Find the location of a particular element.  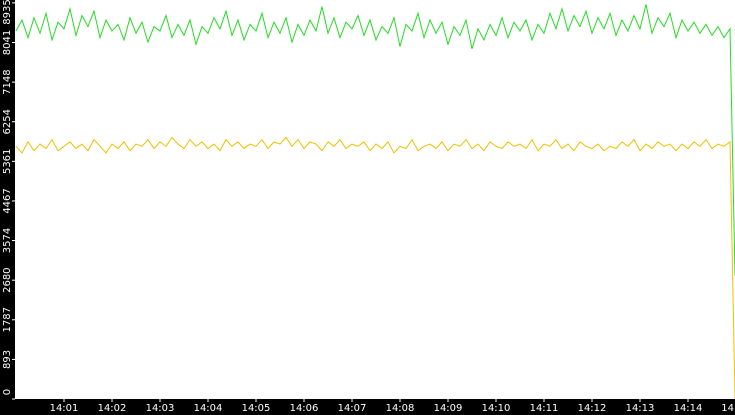

x-tick-label: 14:09 is located at coordinates (448, 408).